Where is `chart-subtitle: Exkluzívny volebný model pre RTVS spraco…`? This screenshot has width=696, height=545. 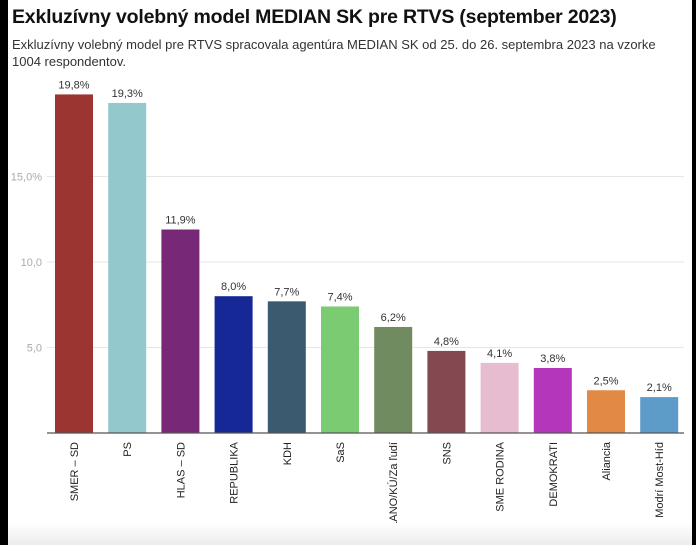
chart-subtitle: Exkluzívny volebný model pre RTVS spraco… is located at coordinates (334, 53).